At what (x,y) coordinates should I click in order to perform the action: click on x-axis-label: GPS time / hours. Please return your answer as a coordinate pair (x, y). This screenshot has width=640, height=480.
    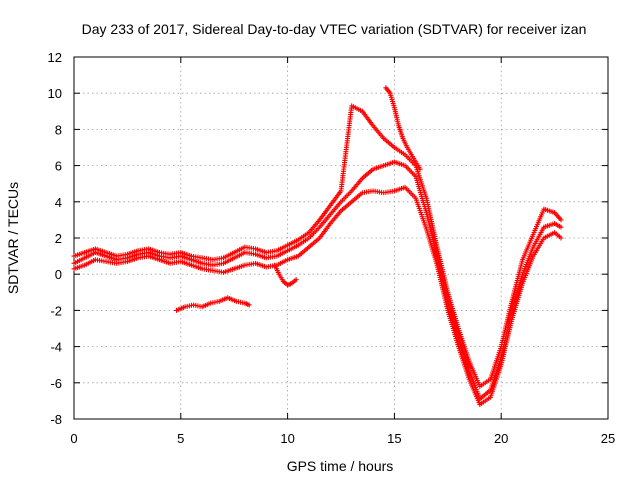
    Looking at the image, I should click on (340, 466).